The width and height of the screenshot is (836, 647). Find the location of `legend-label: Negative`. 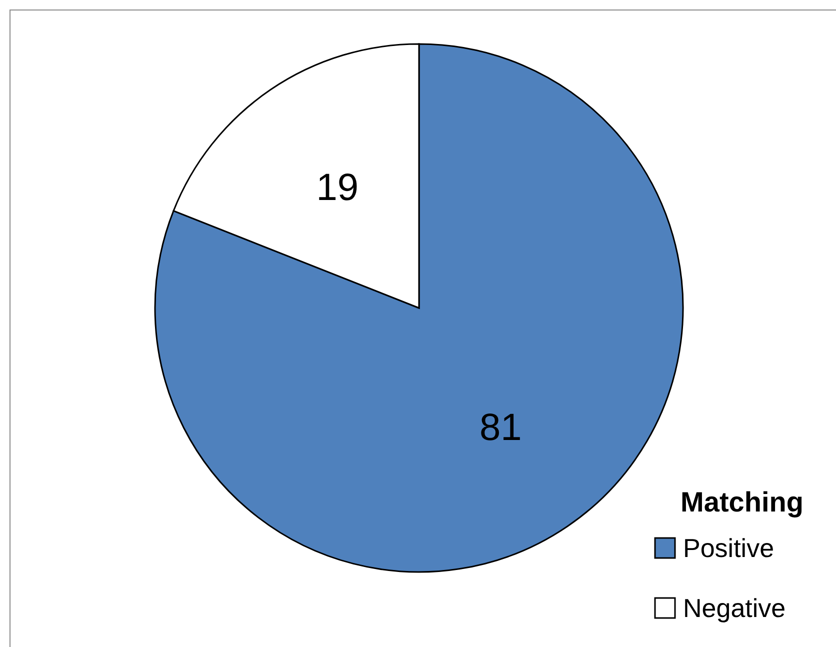

legend-label: Negative is located at coordinates (734, 608).